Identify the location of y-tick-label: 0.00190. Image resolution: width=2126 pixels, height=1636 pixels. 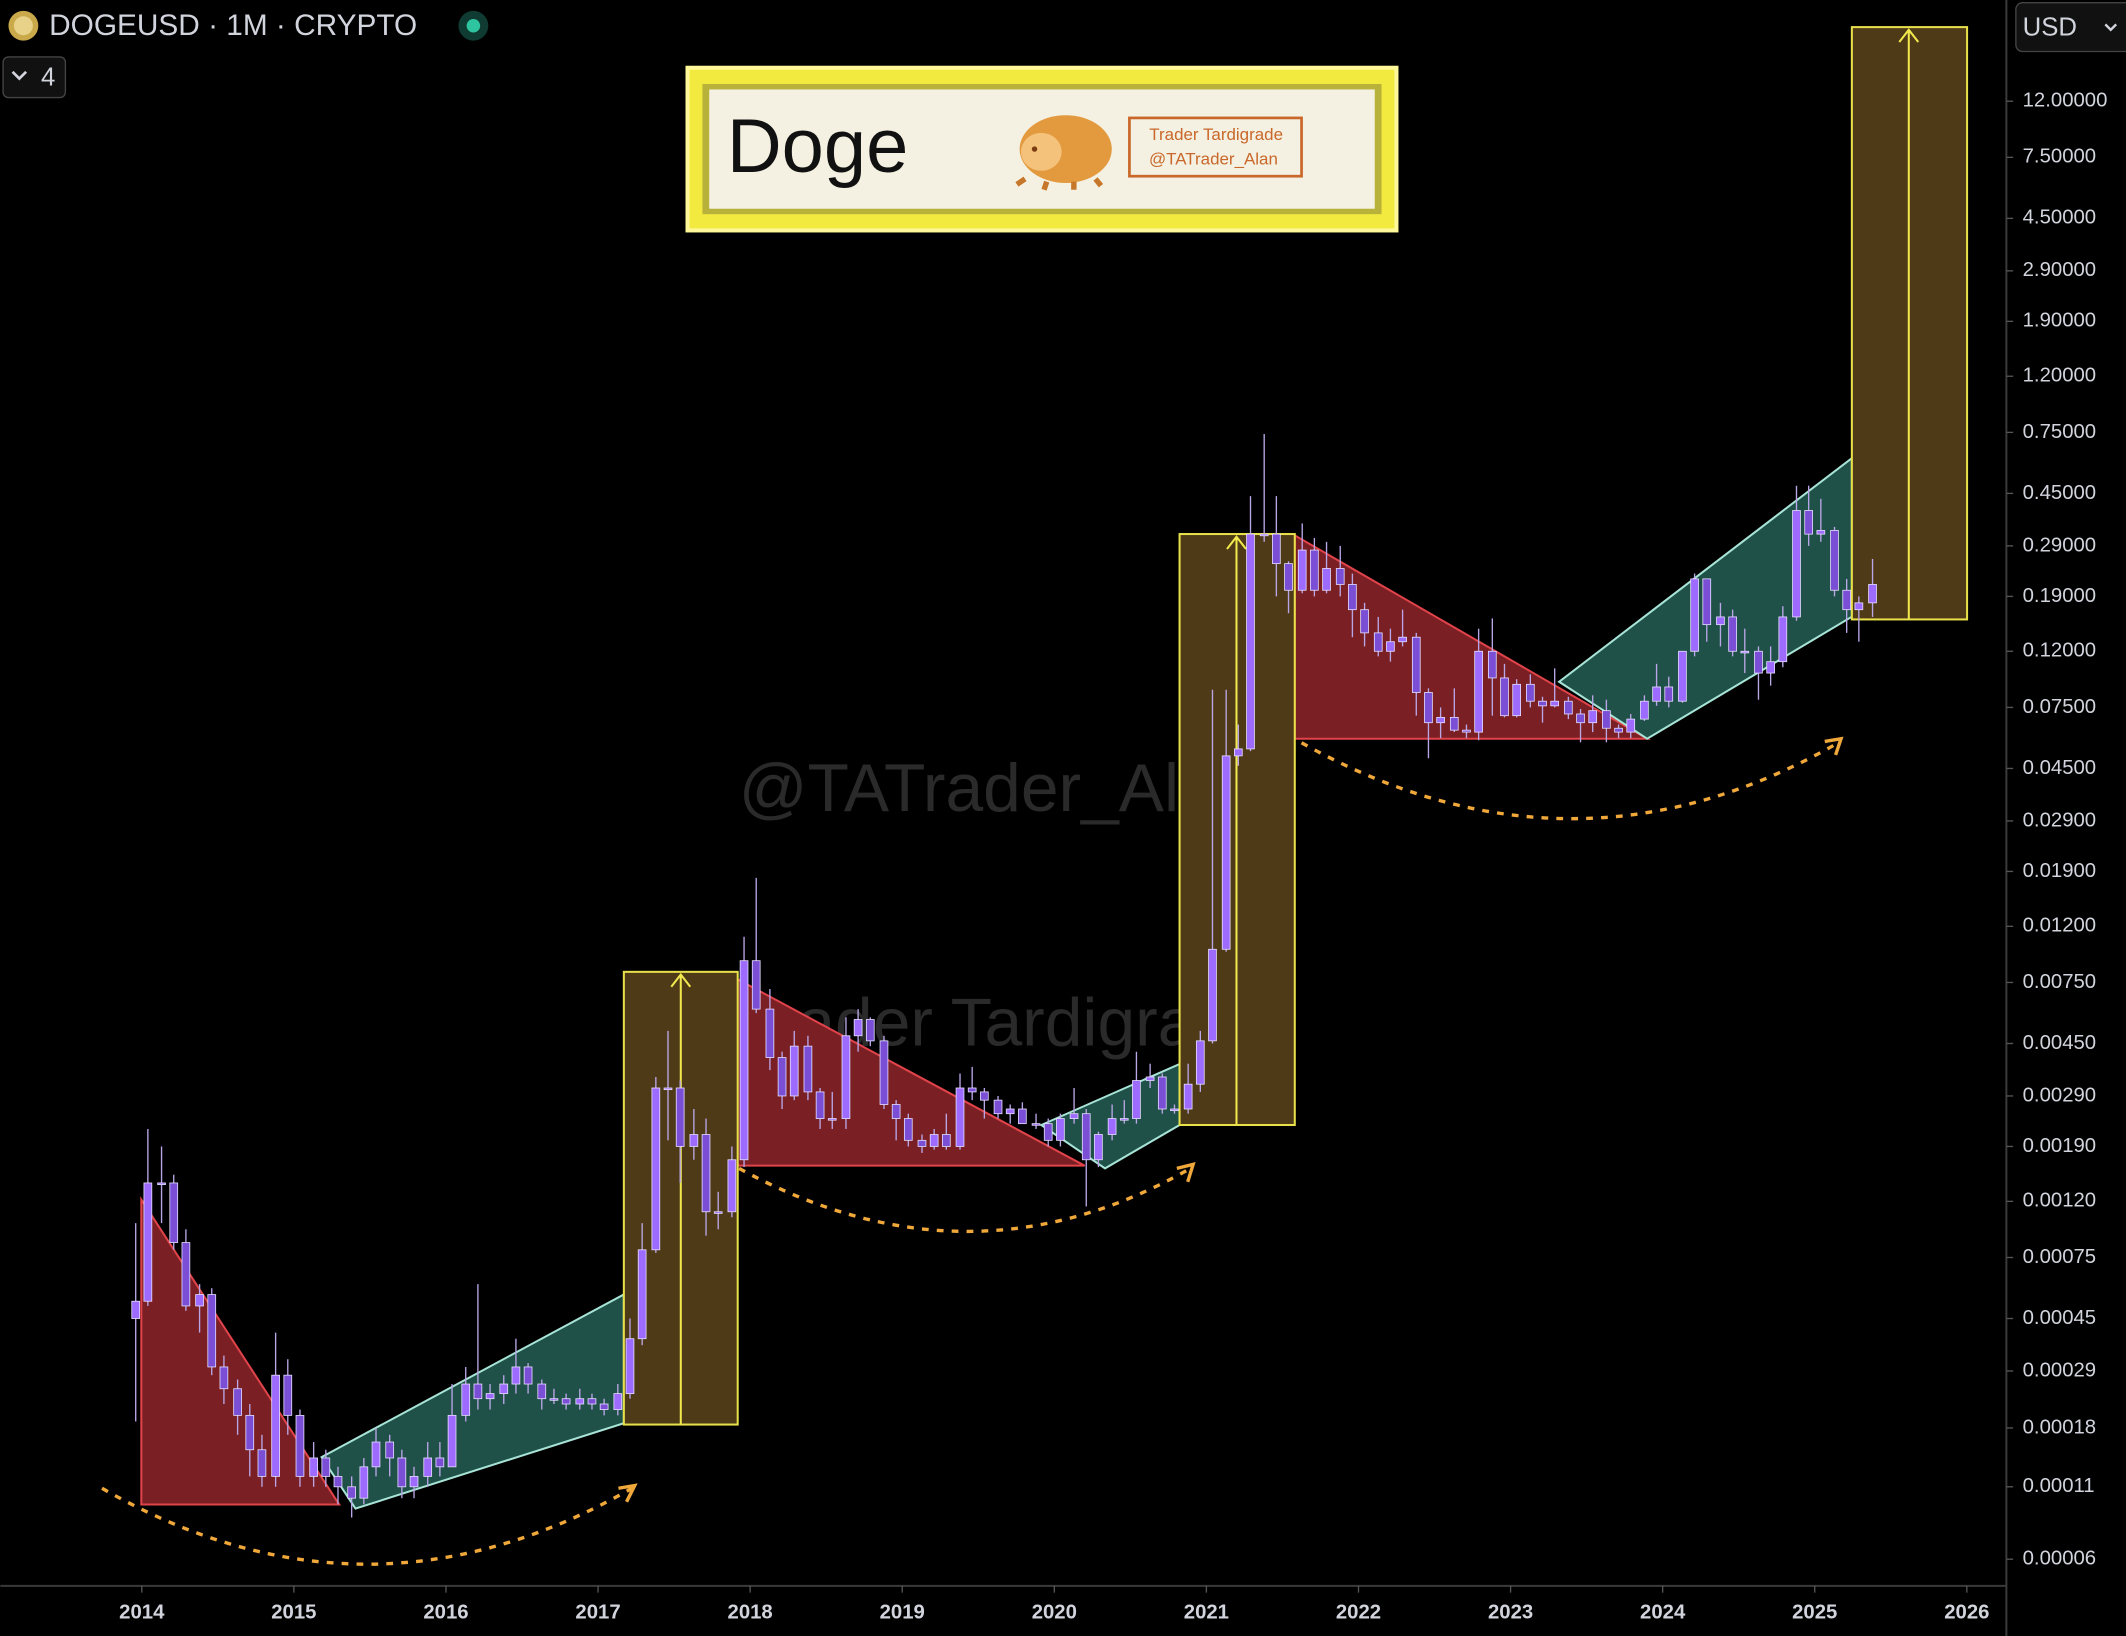
(2059, 1146).